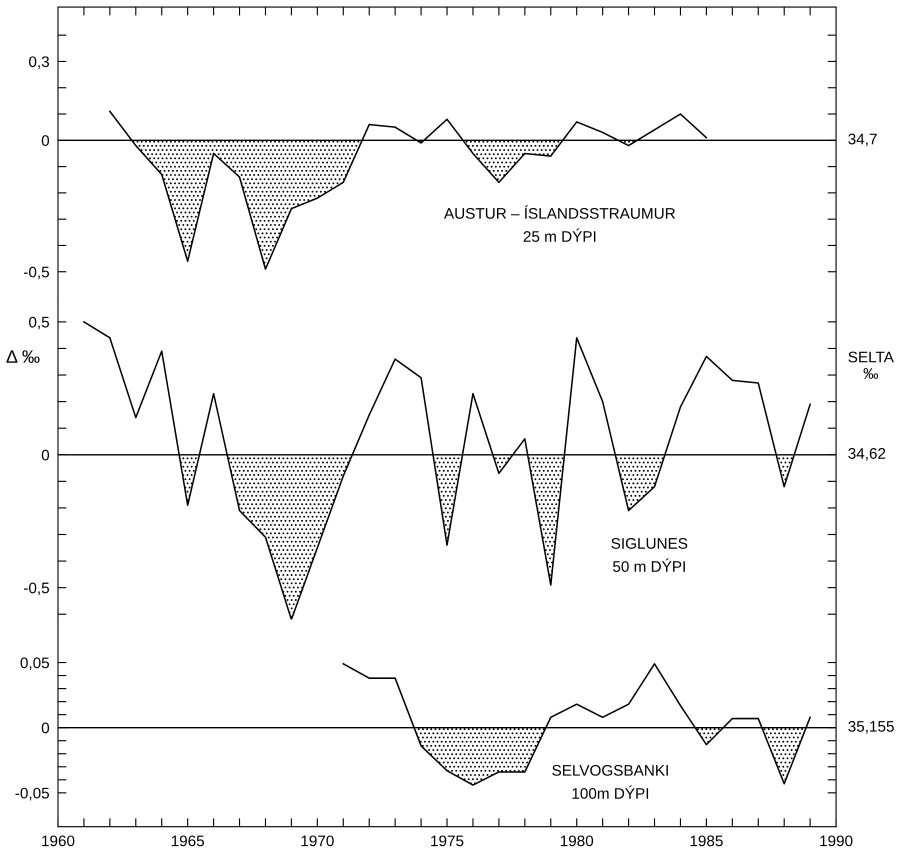 The height and width of the screenshot is (848, 899). I want to click on x-tick-label: 1975, so click(447, 840).